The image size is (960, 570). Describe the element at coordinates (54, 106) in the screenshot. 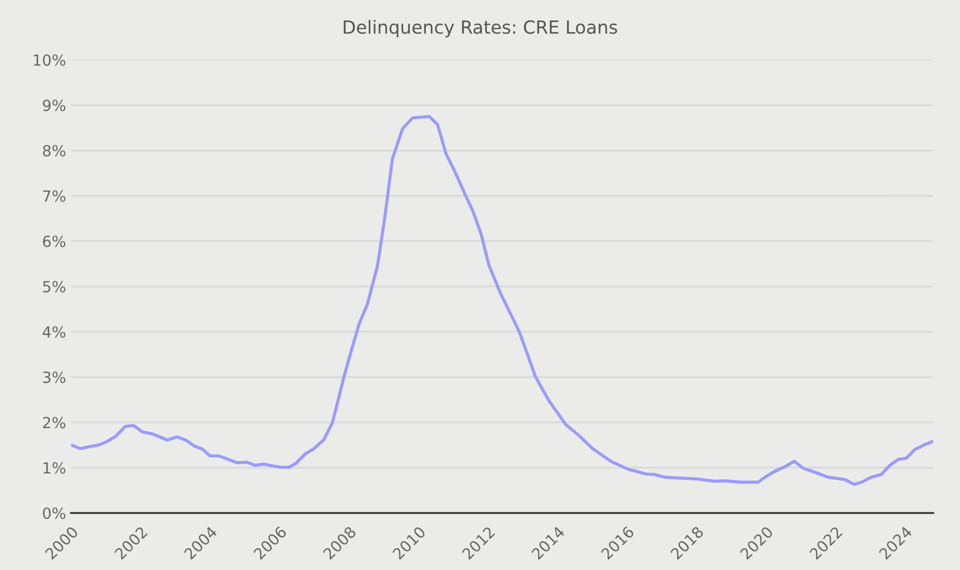

I see `y-tick-label: 9%` at that location.